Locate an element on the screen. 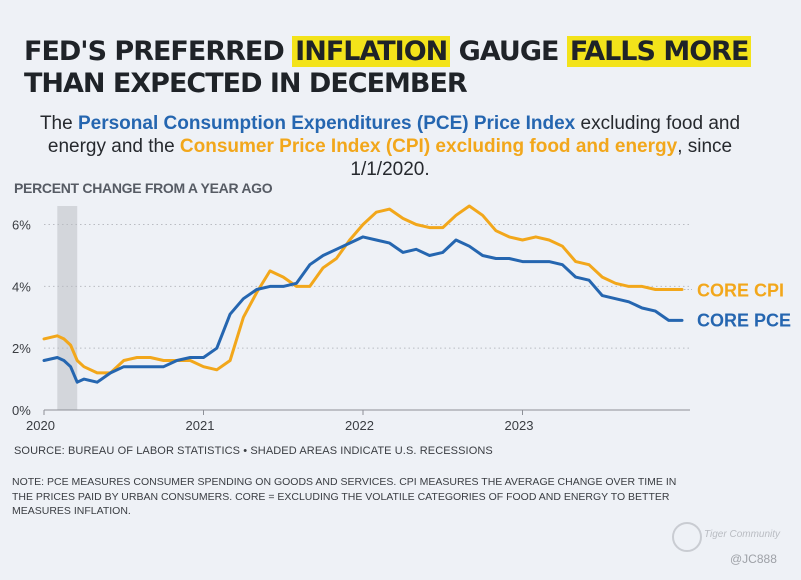  subtitle-middle: excluding food and energy and the is located at coordinates (394, 135).